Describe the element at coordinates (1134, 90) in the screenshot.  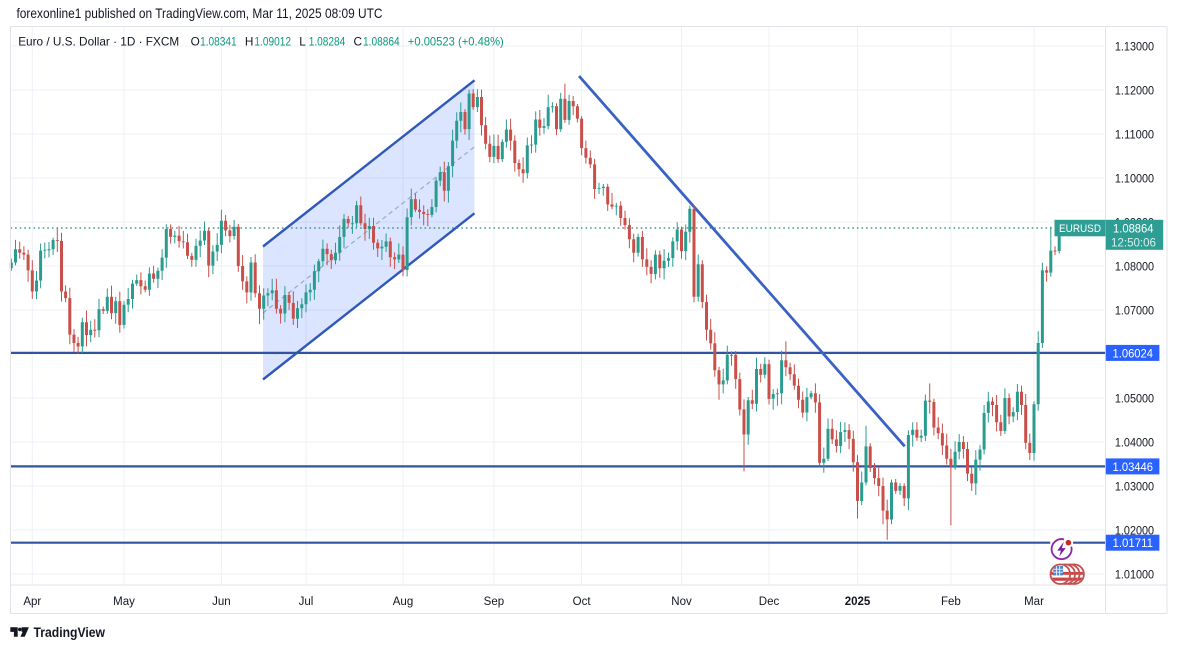
I see `svg-text: 1.12000` at that location.